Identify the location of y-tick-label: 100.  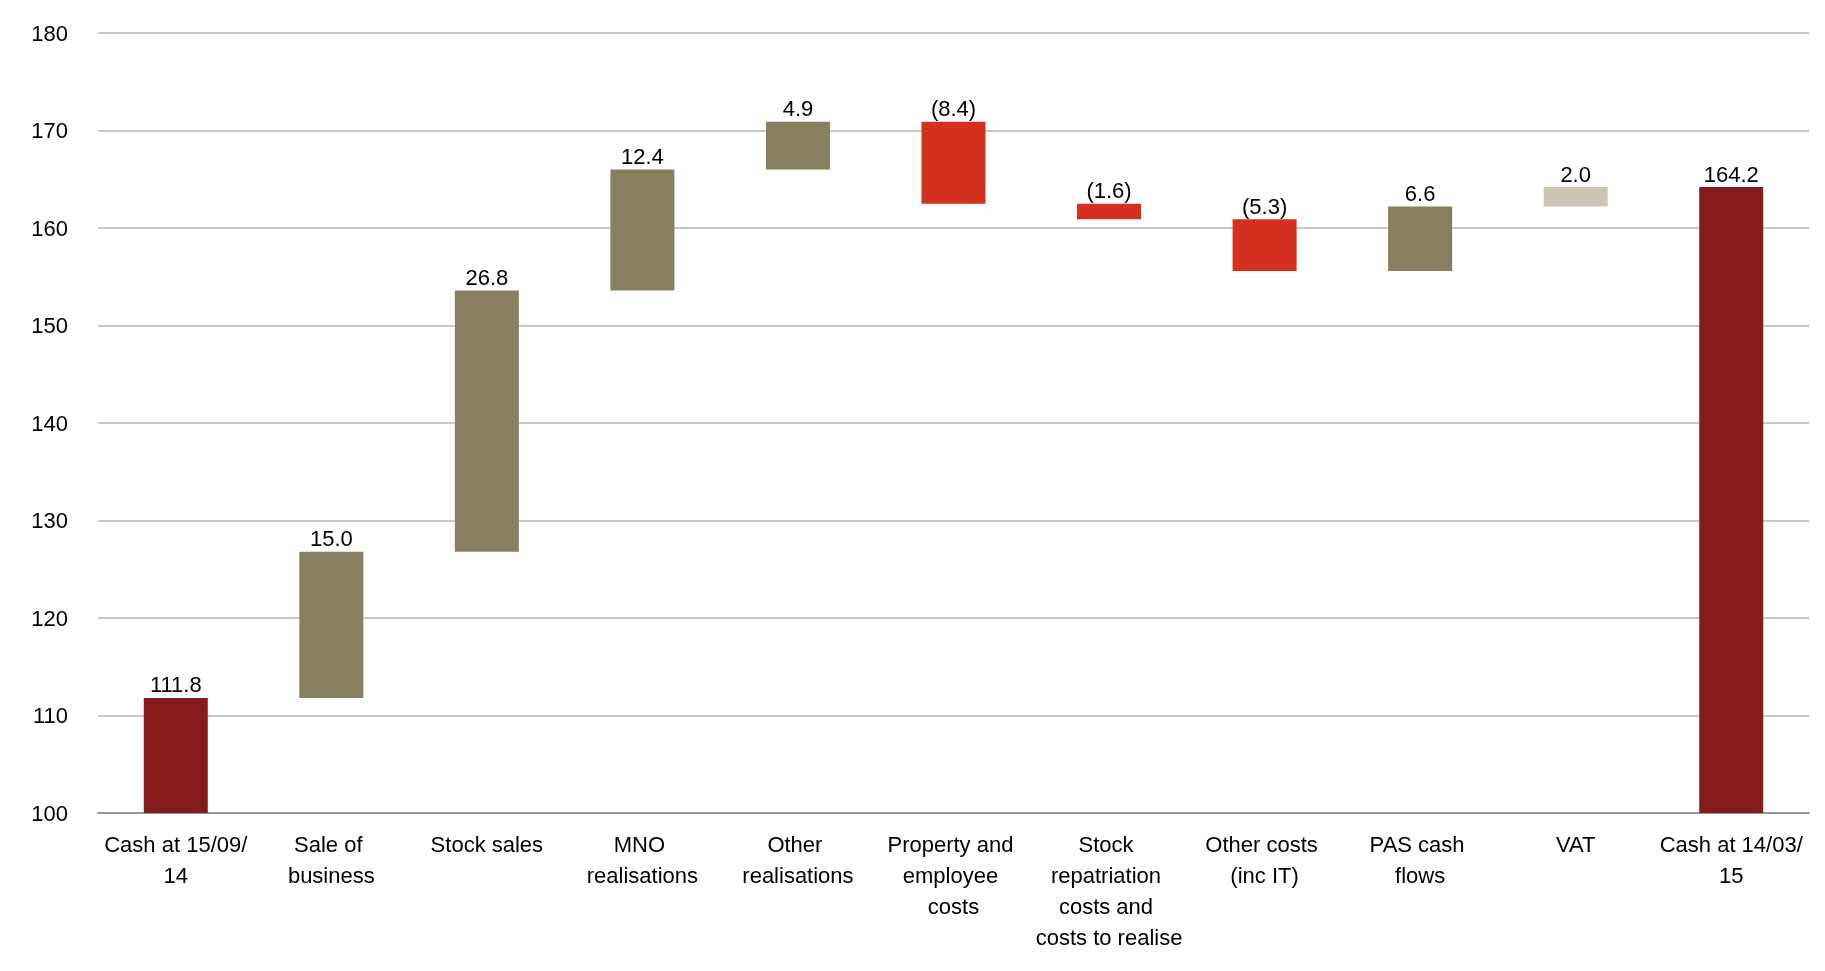
(49, 813).